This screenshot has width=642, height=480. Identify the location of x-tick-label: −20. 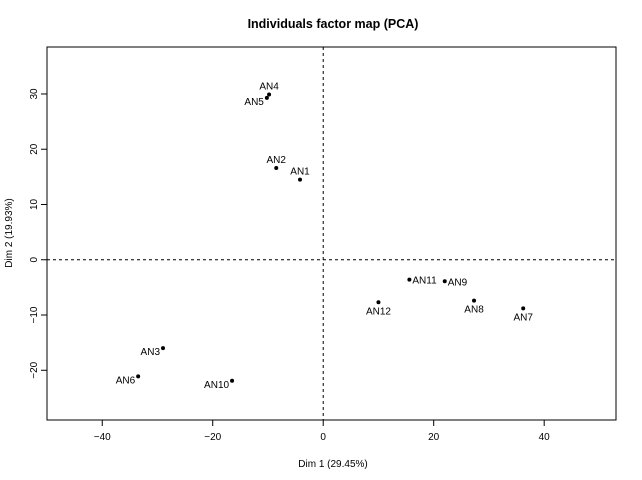
(212, 437).